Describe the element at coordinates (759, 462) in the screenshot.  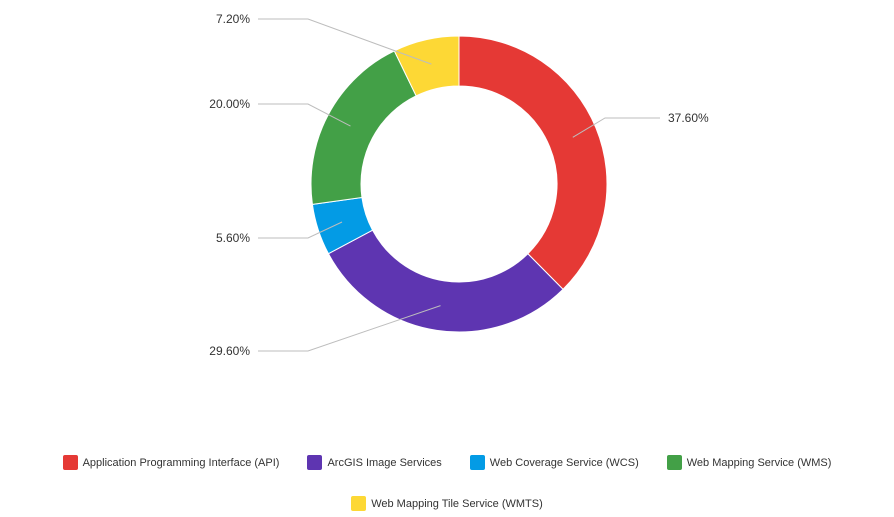
I see `legend-label: Web Mapping Service (WMS)` at that location.